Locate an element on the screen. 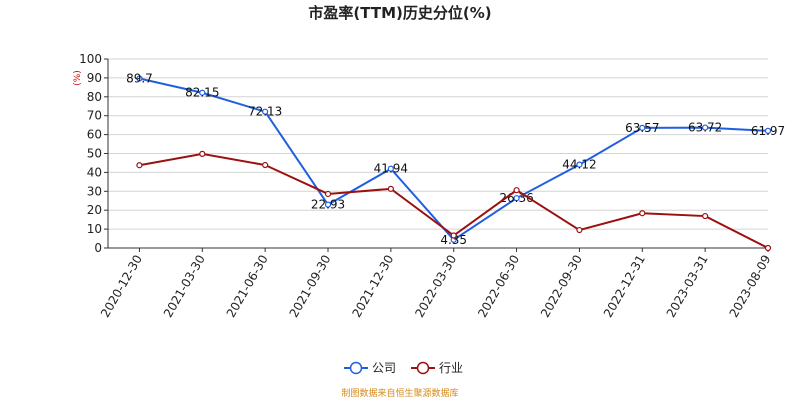 Image resolution: width=800 pixels, height=400 pixels. y-tick-label: 80 is located at coordinates (94, 97).